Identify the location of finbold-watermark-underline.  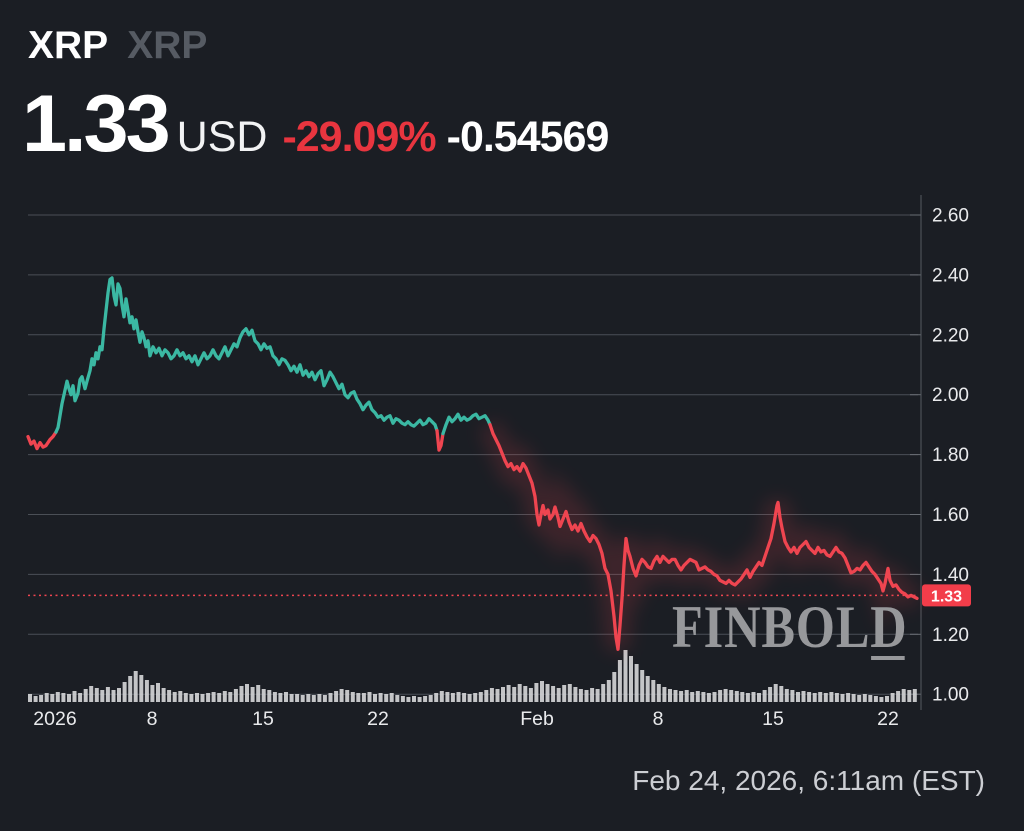
(888, 658).